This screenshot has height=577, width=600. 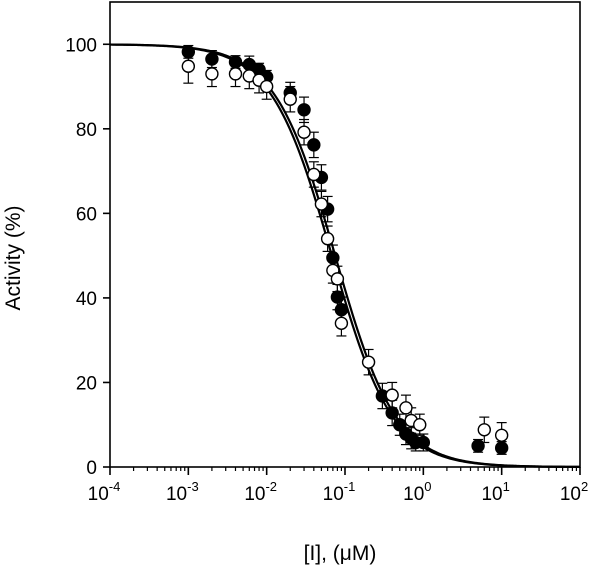 What do you see at coordinates (91, 468) in the screenshot?
I see `y-tick-label: 0` at bounding box center [91, 468].